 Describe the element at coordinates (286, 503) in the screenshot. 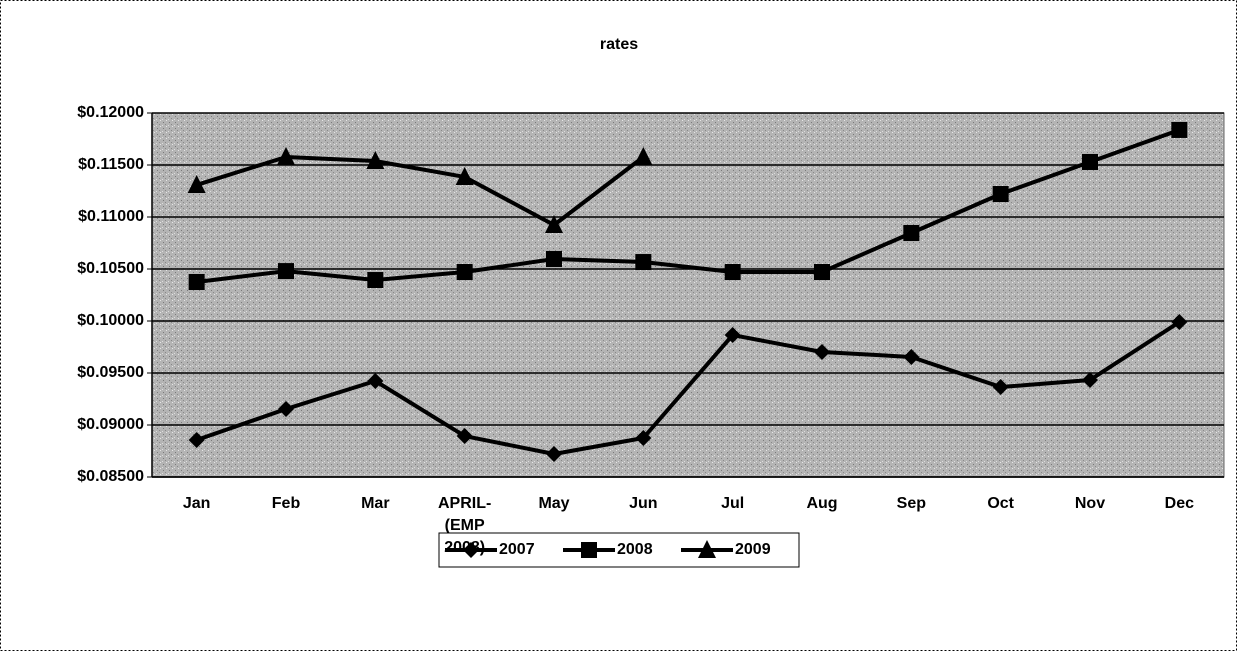

I see `x-tick-label: Feb` at that location.